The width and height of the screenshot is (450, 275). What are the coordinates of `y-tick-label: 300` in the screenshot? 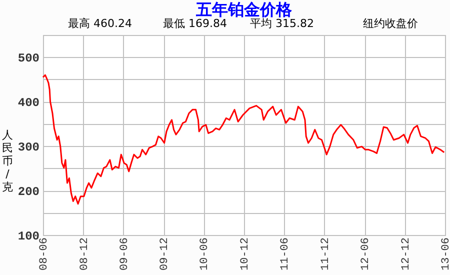 It's located at (29, 147).